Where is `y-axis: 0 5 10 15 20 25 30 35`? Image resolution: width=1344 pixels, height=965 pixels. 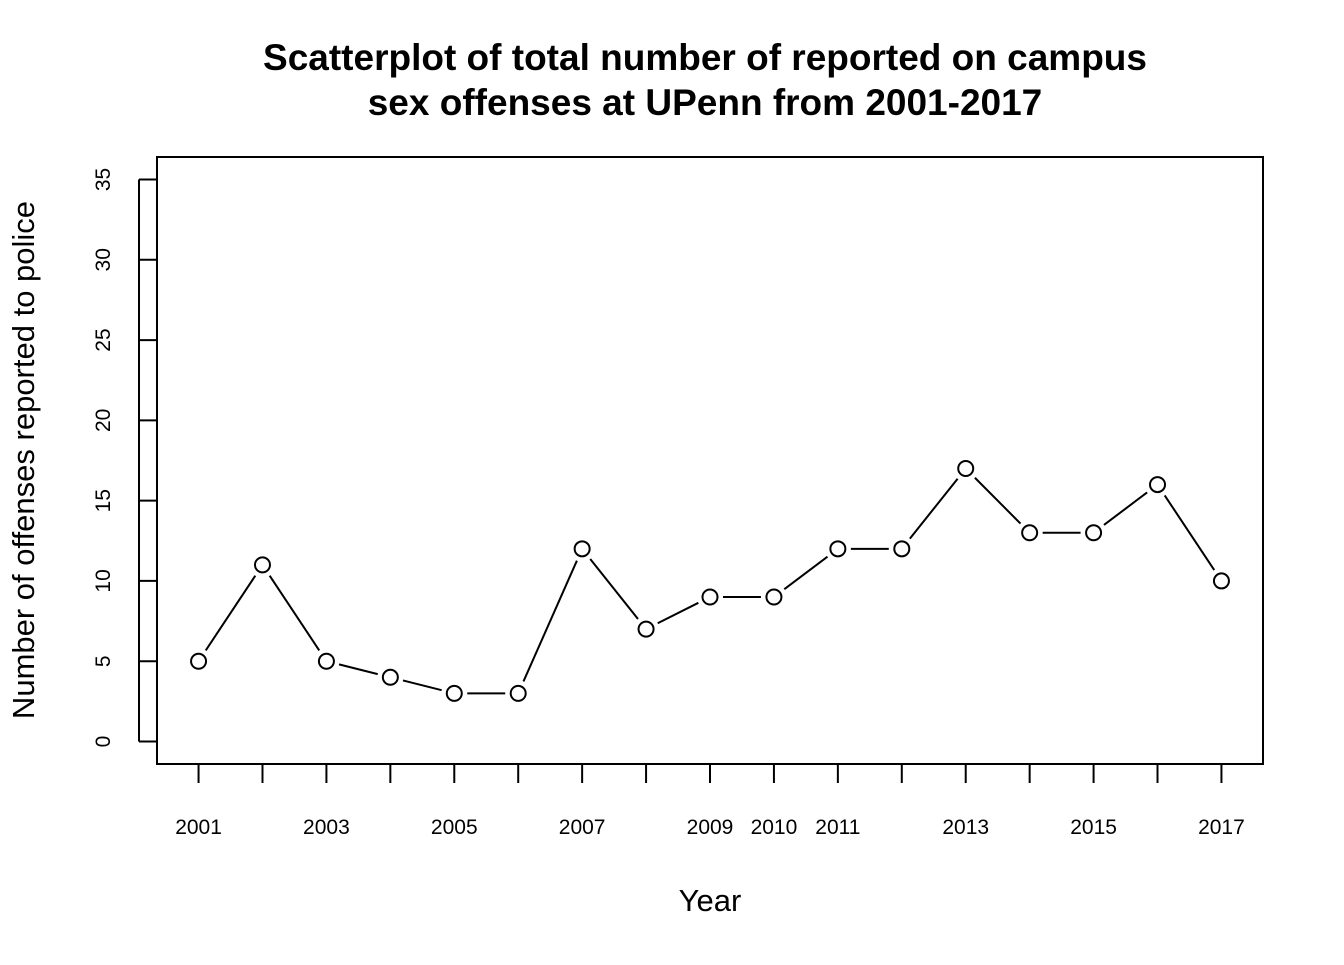
y-axis: 0 5 10 15 20 25 30 35 is located at coordinates (124, 458).